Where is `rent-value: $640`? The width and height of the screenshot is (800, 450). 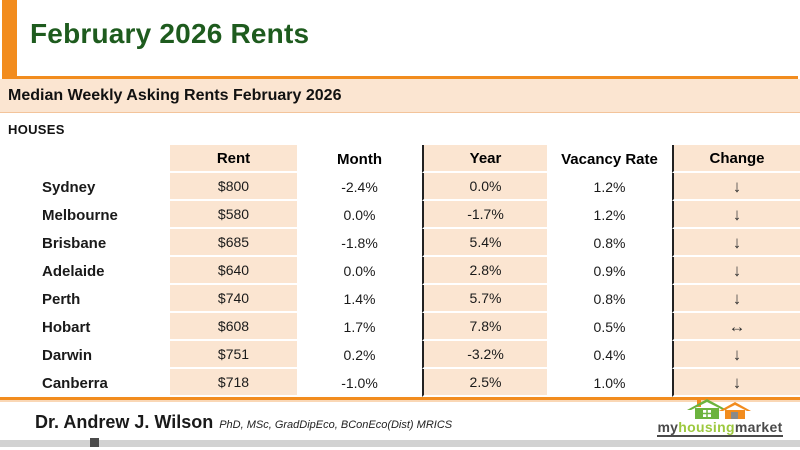
rent-value: $640 is located at coordinates (233, 271).